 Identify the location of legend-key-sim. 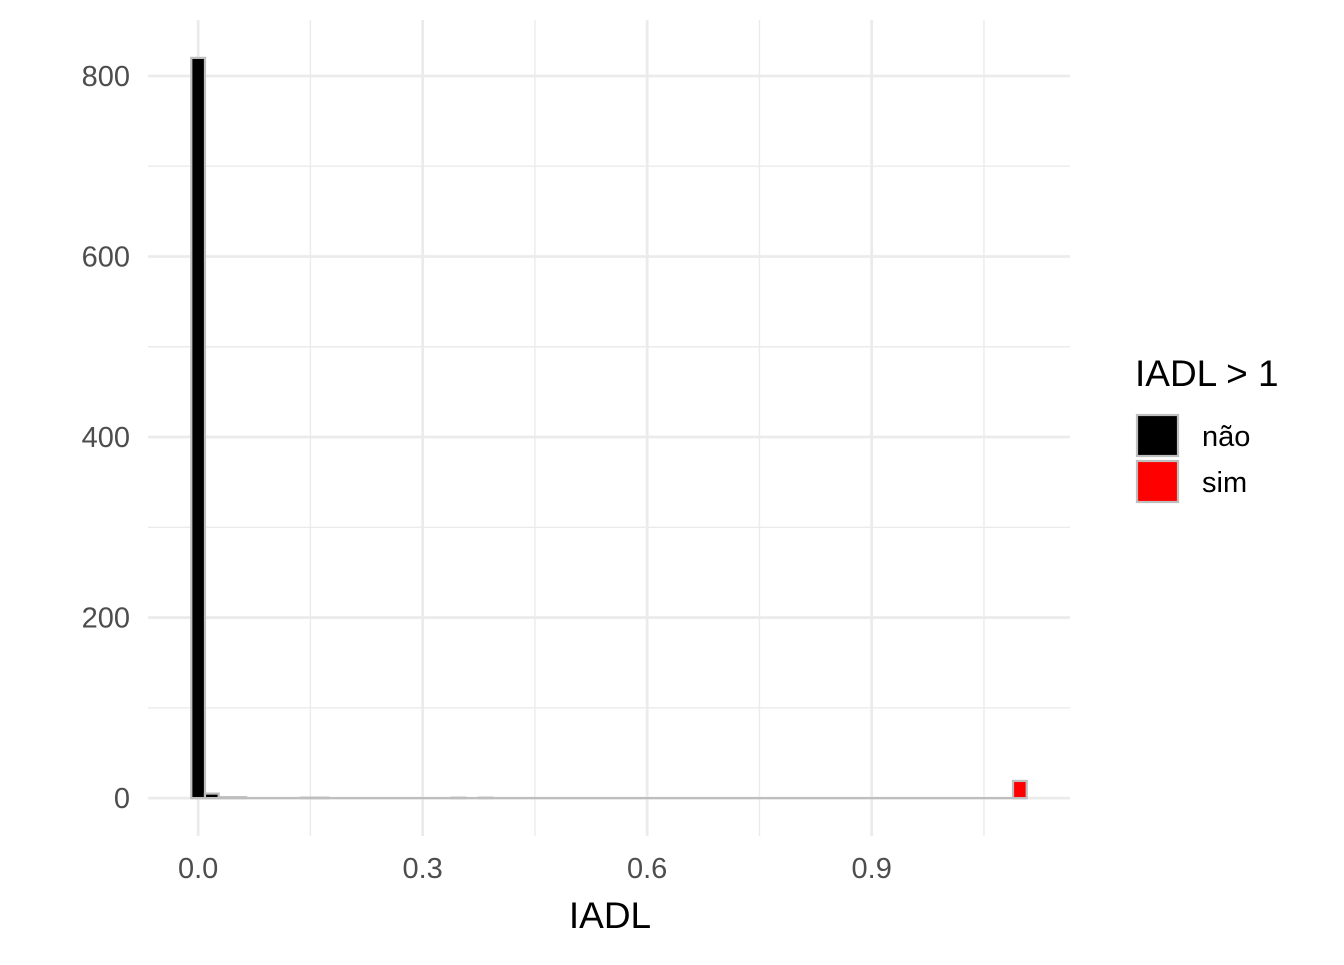
(1157, 481).